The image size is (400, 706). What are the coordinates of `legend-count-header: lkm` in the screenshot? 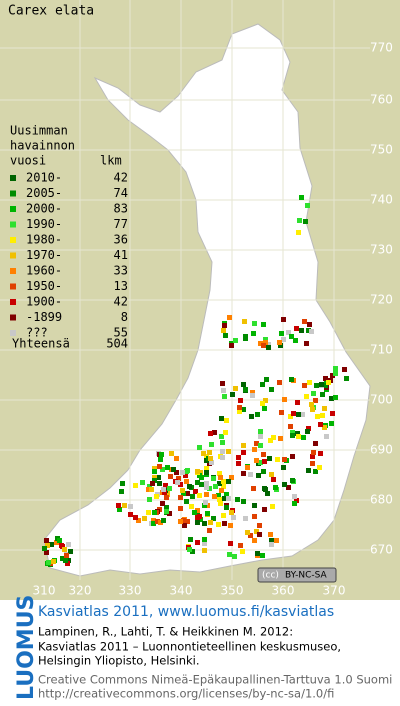 It's located at (111, 161).